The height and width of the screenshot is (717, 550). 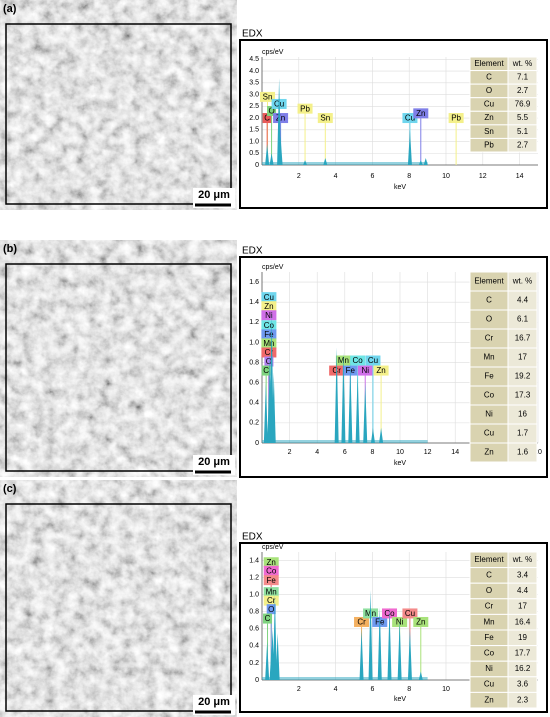 What do you see at coordinates (254, 560) in the screenshot?
I see `y-tick-label: 1.4` at bounding box center [254, 560].